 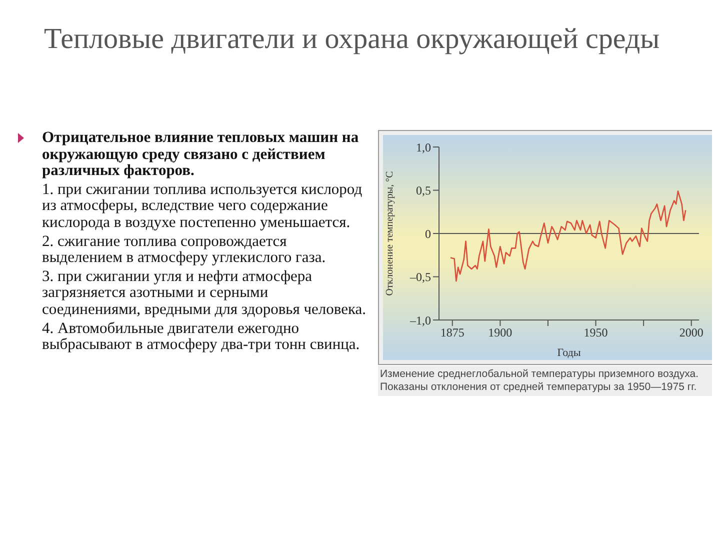 What do you see at coordinates (500, 333) in the screenshot?
I see `x-tick-label: 1900` at bounding box center [500, 333].